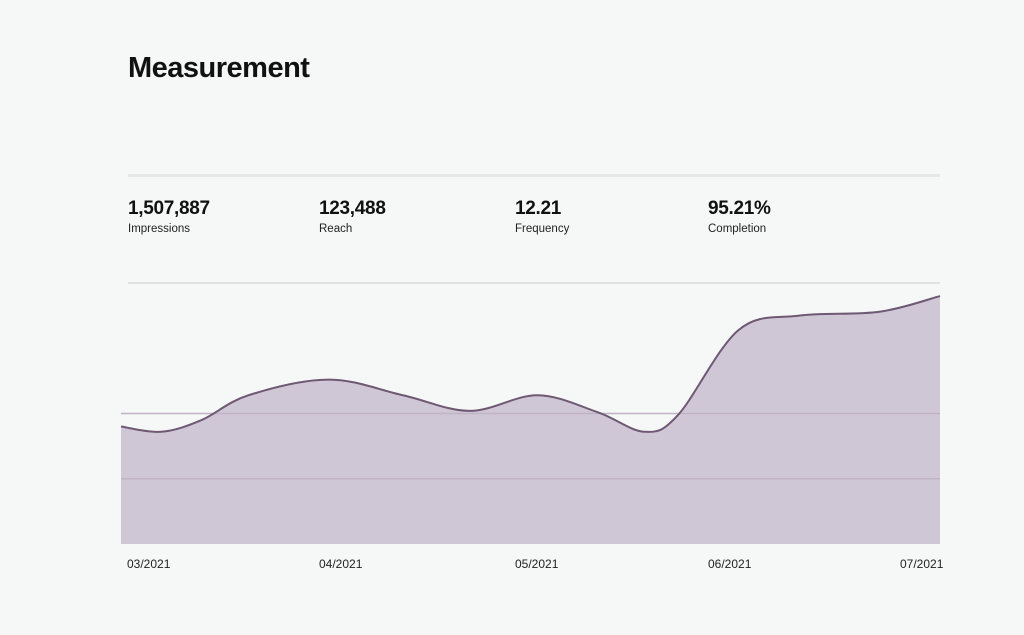  What do you see at coordinates (341, 564) in the screenshot?
I see `x-tick-label: 04/2021` at bounding box center [341, 564].